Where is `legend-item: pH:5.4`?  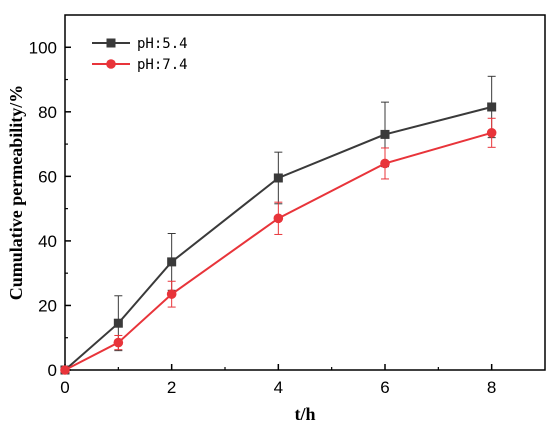 legend-item: pH:5.4 is located at coordinates (140, 44).